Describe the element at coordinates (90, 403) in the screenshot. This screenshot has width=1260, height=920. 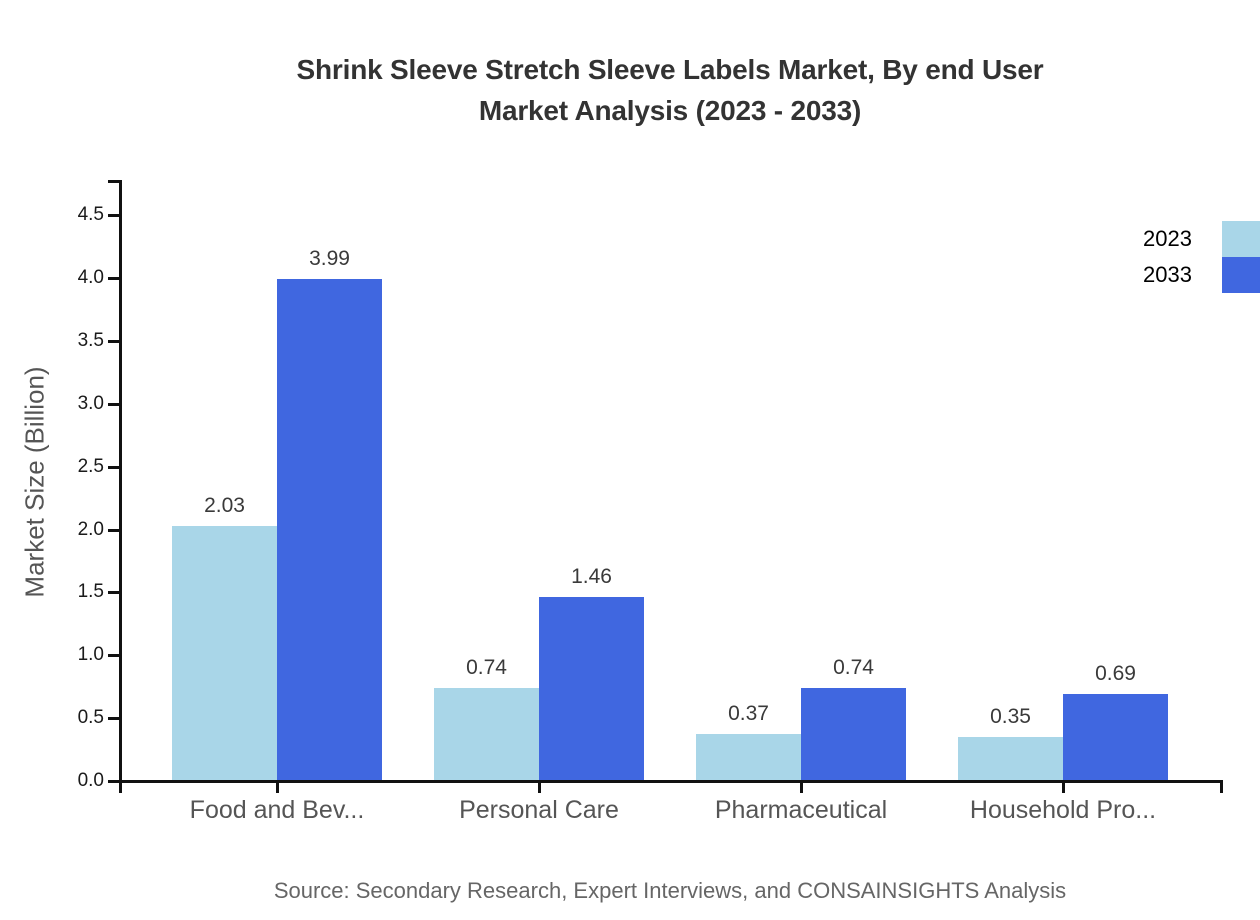
I see `y-tick-label: 3.0` at that location.